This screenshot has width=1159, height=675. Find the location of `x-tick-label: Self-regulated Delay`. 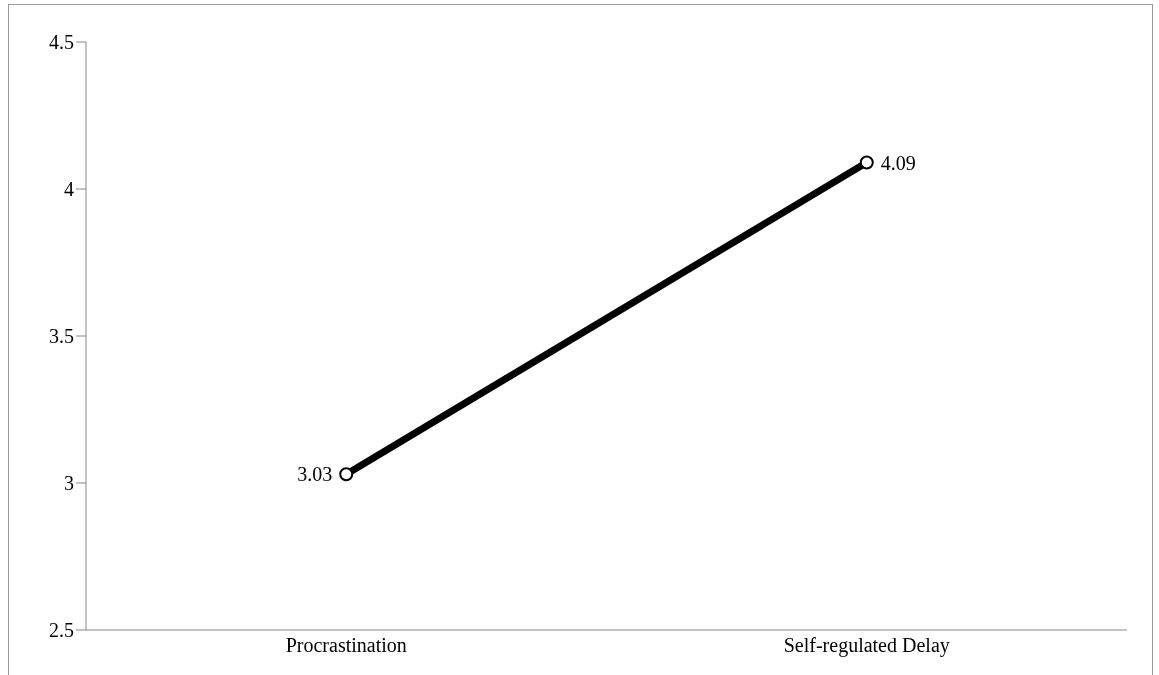

x-tick-label: Self-regulated Delay is located at coordinates (866, 646).